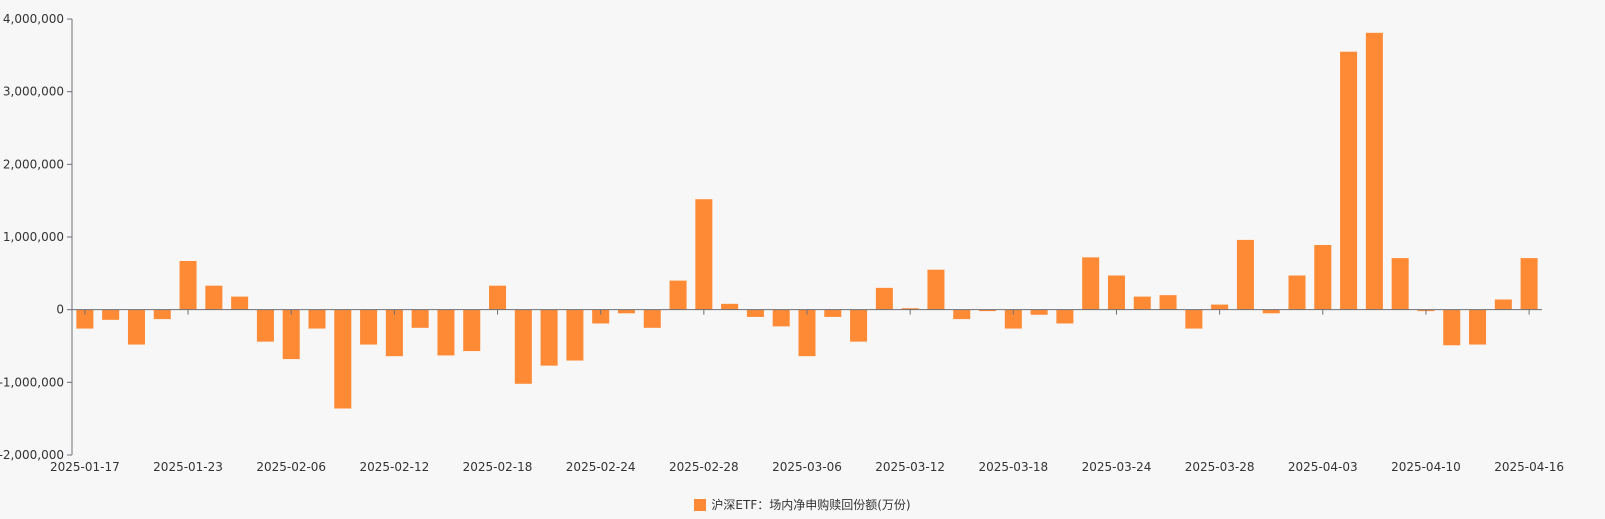 This screenshot has height=519, width=1605. Describe the element at coordinates (85, 467) in the screenshot. I see `x-tick-label: 2025-01-17` at that location.